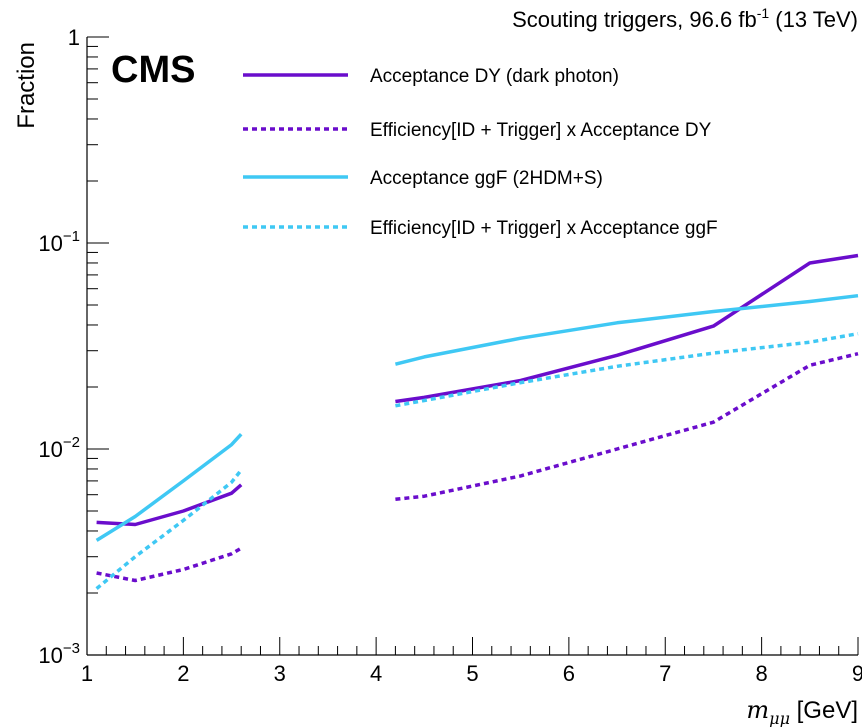 The image size is (862, 727). Describe the element at coordinates (541, 130) in the screenshot. I see `legend-label: Efficiency[ID + Trigger] x Acceptance DY` at that location.